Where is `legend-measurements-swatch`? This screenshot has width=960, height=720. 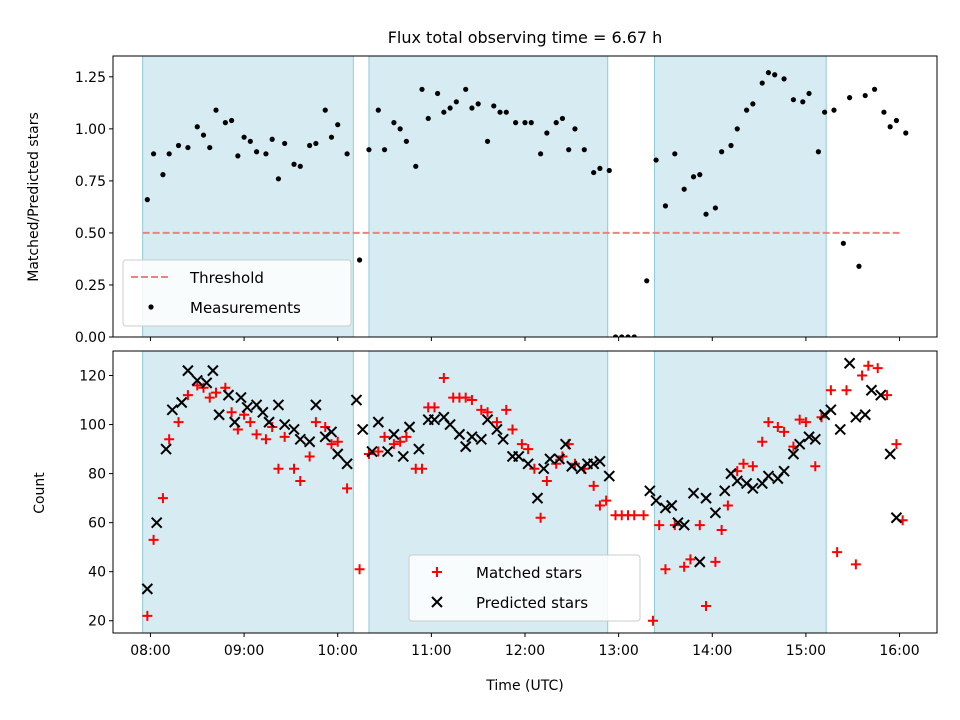
legend-measurements-swatch is located at coordinates (151, 307).